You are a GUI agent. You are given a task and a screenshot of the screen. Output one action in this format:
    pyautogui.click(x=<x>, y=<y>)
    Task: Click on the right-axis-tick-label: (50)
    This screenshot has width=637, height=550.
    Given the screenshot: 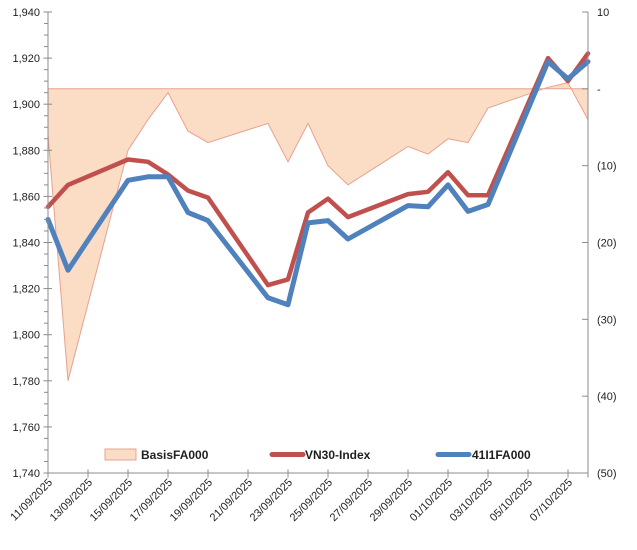 What is the action you would take?
    pyautogui.click(x=607, y=474)
    